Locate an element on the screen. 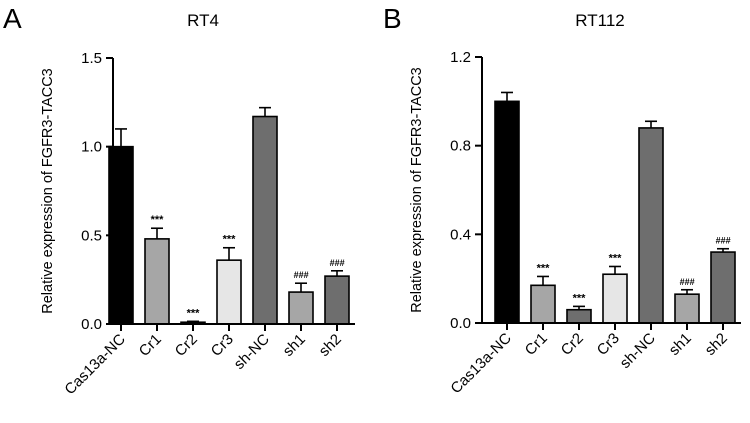  chart-title: RT4 is located at coordinates (203, 20).